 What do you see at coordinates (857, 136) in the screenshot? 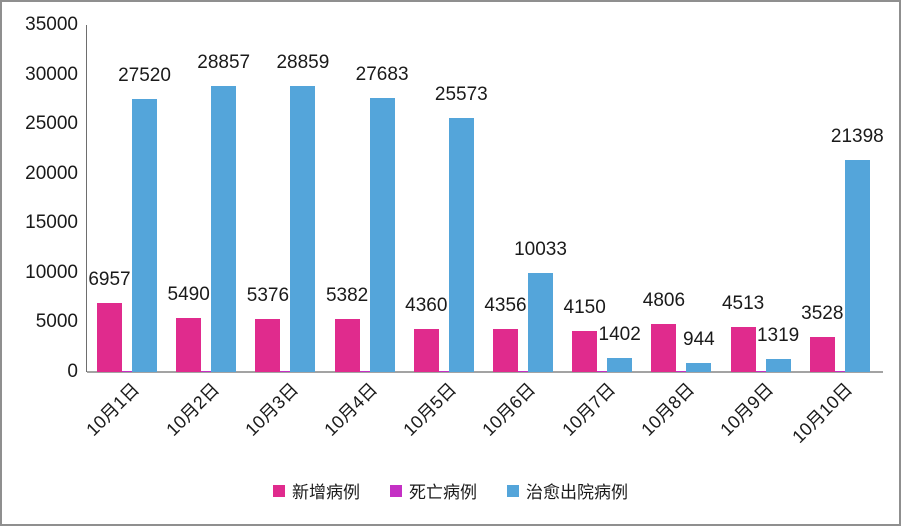
I see `data-label: 21398` at bounding box center [857, 136].